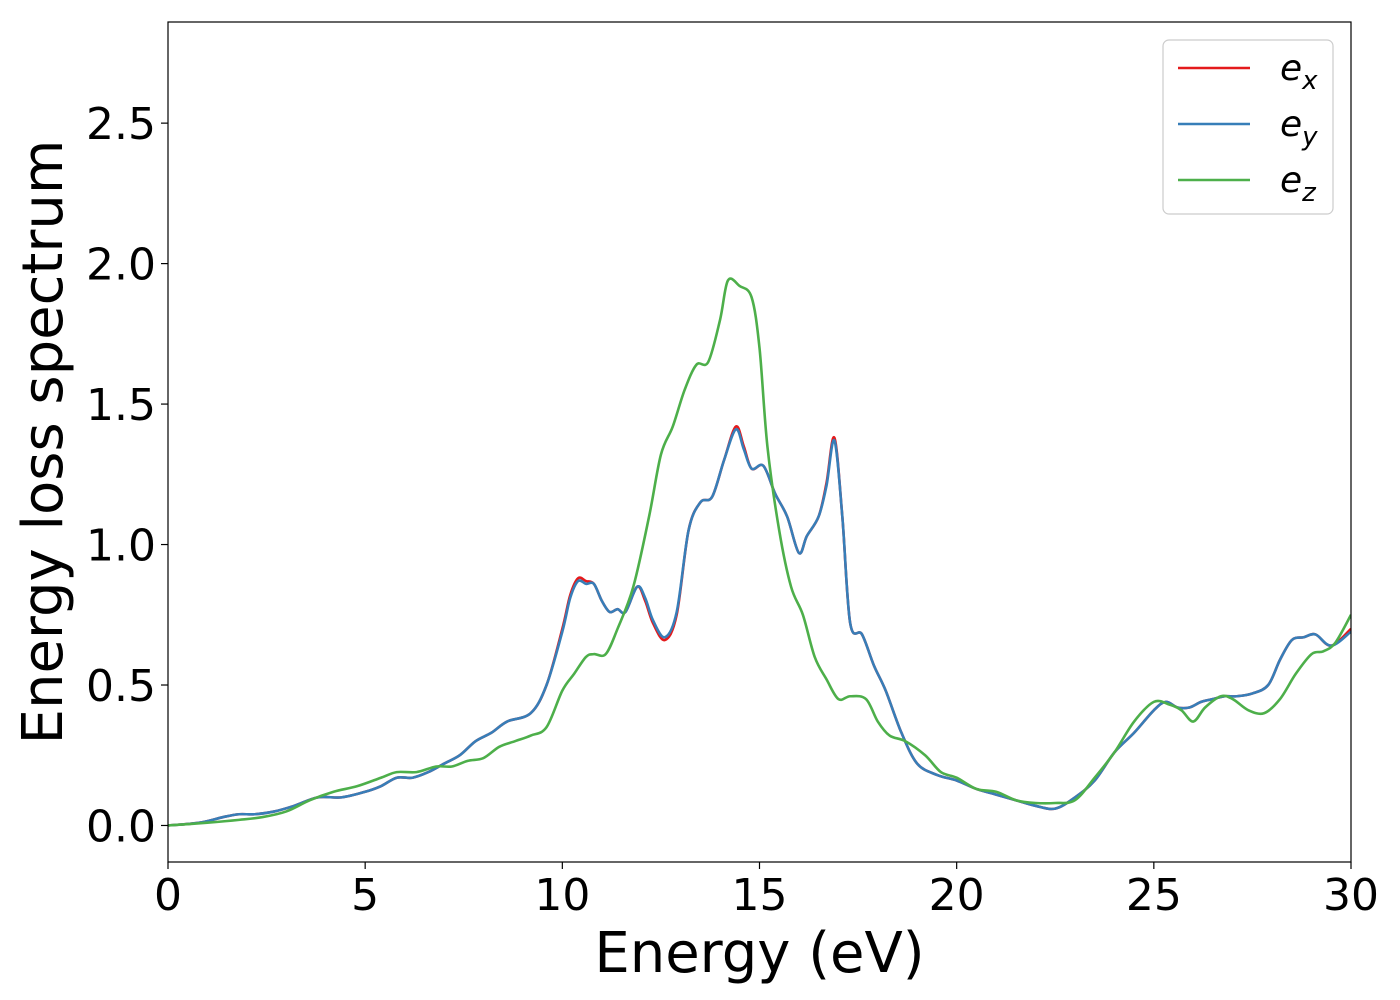  Describe the element at coordinates (1299, 72) in the screenshot. I see `legend-label-x: ex` at that location.